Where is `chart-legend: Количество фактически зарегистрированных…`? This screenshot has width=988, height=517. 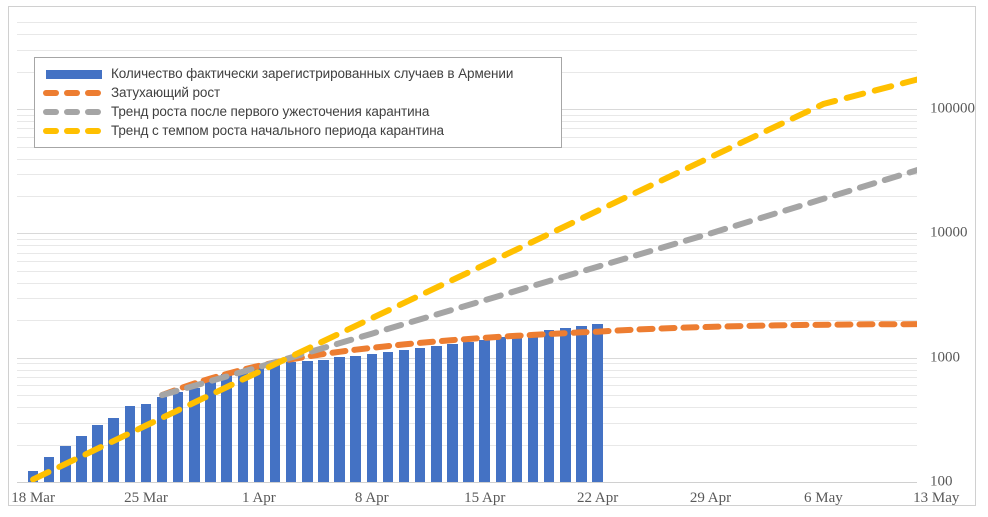
chart-legend: Количество фактически зарегистрированных… is located at coordinates (298, 102).